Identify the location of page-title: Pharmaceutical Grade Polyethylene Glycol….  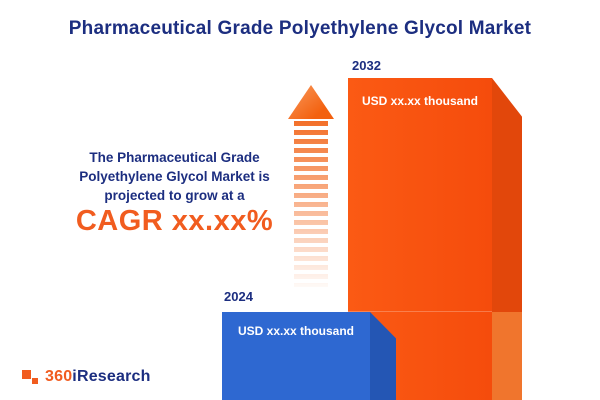
(300, 28).